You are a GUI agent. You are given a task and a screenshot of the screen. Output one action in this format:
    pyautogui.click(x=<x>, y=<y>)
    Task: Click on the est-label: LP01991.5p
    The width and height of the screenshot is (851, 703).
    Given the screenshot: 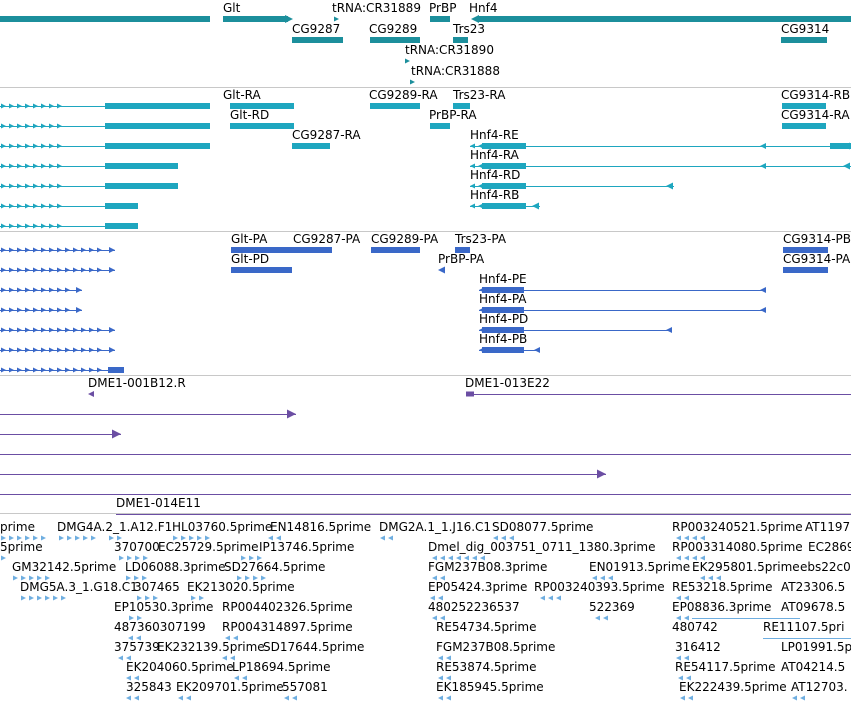 What is the action you would take?
    pyautogui.click(x=816, y=647)
    